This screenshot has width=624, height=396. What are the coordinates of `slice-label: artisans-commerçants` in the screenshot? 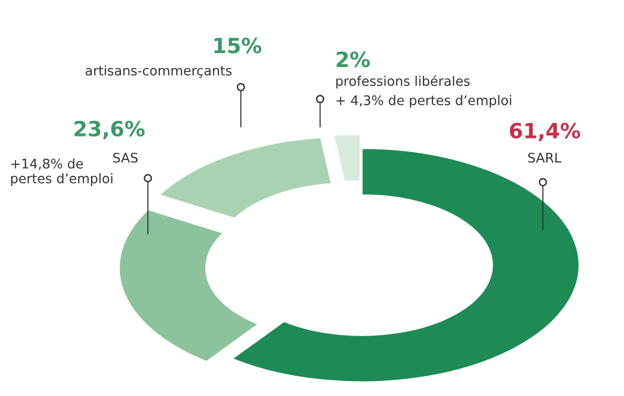 It's located at (159, 71).